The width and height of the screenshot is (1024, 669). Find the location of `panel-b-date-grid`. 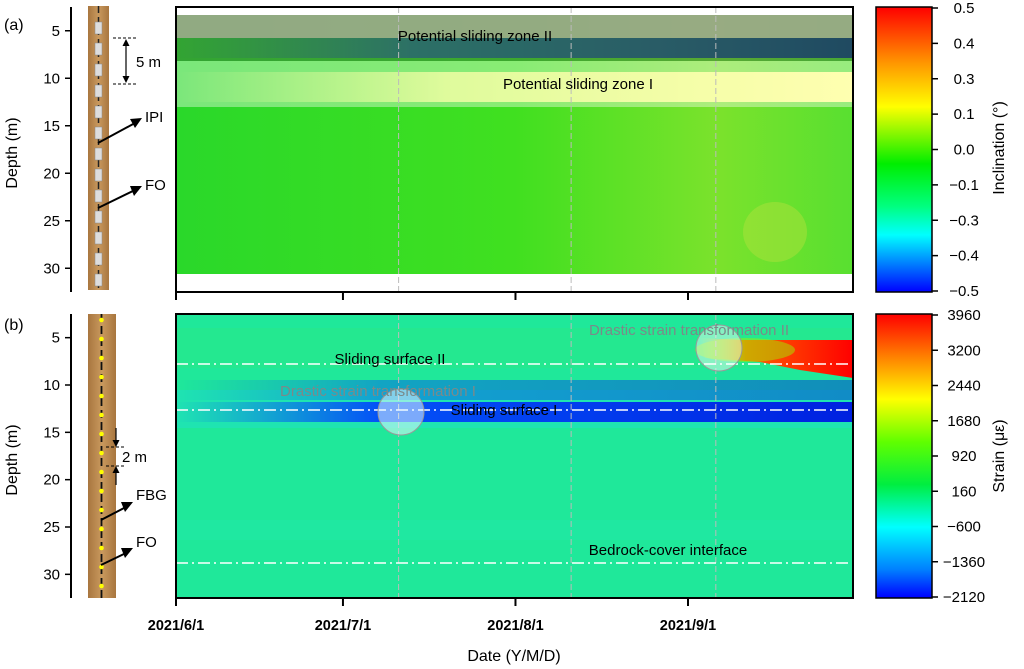

panel-b-date-grid is located at coordinates (557, 456).